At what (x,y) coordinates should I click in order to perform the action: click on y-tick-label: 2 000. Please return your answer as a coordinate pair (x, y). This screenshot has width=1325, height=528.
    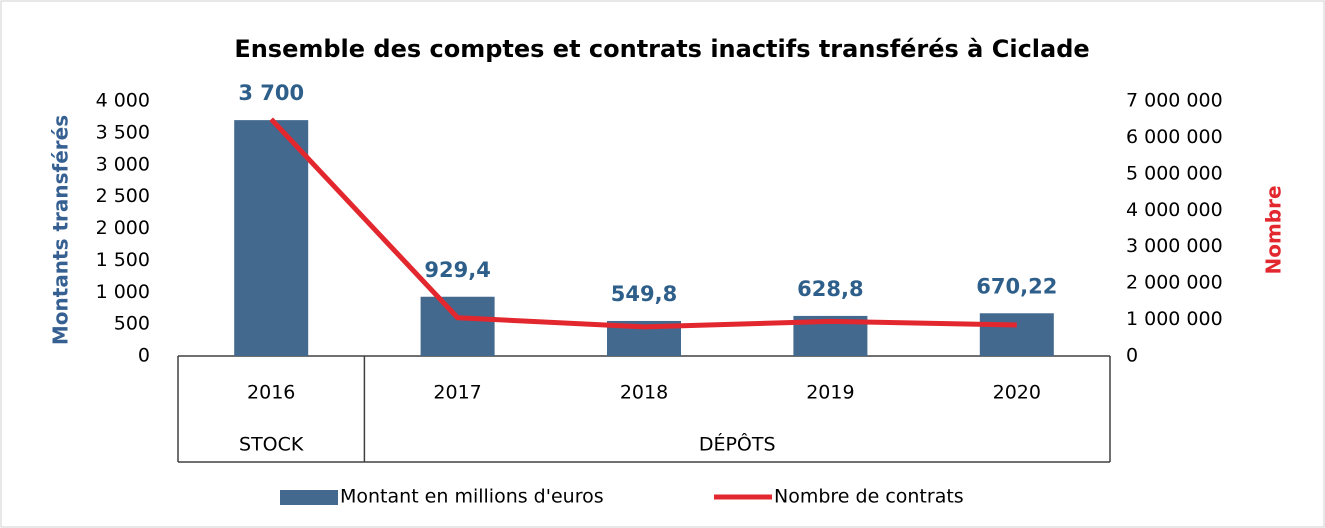
    Looking at the image, I should click on (123, 228).